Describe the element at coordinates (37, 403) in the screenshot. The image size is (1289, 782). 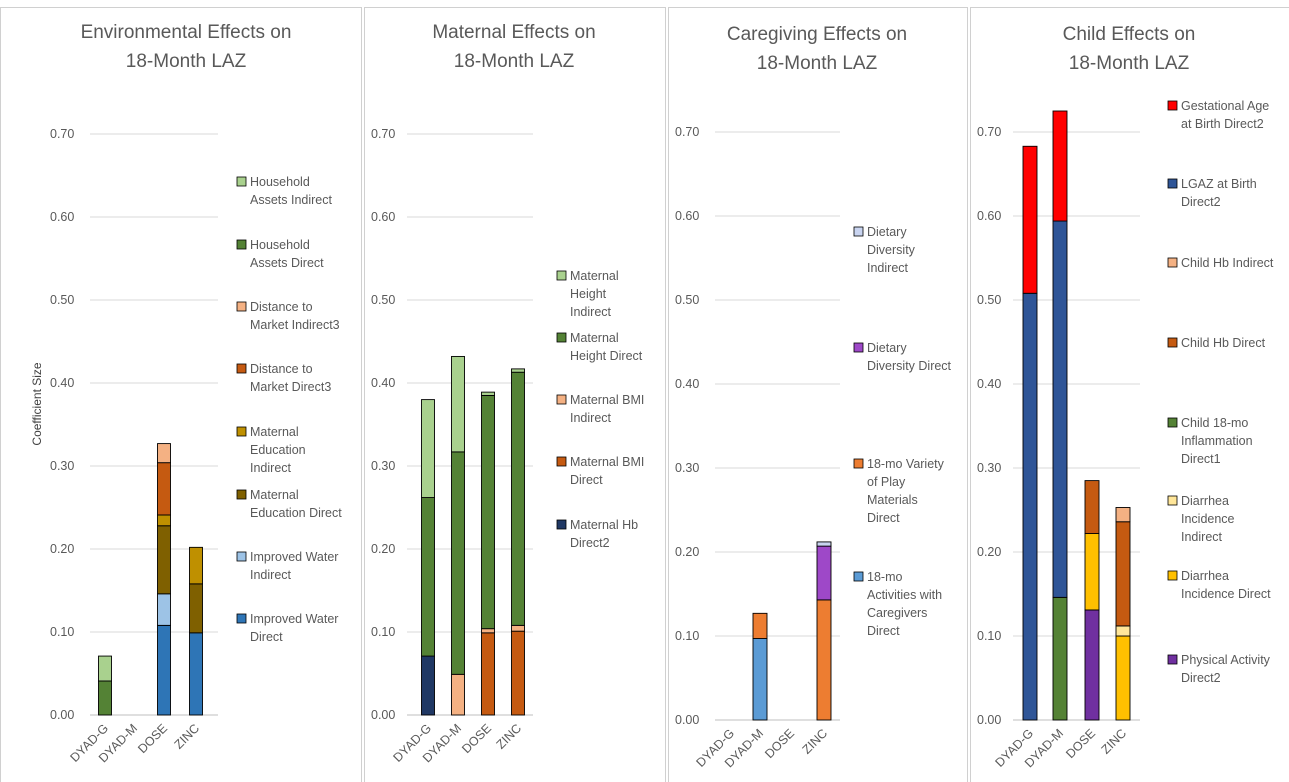
I see `y-axis-label: Coefficient Size` at that location.